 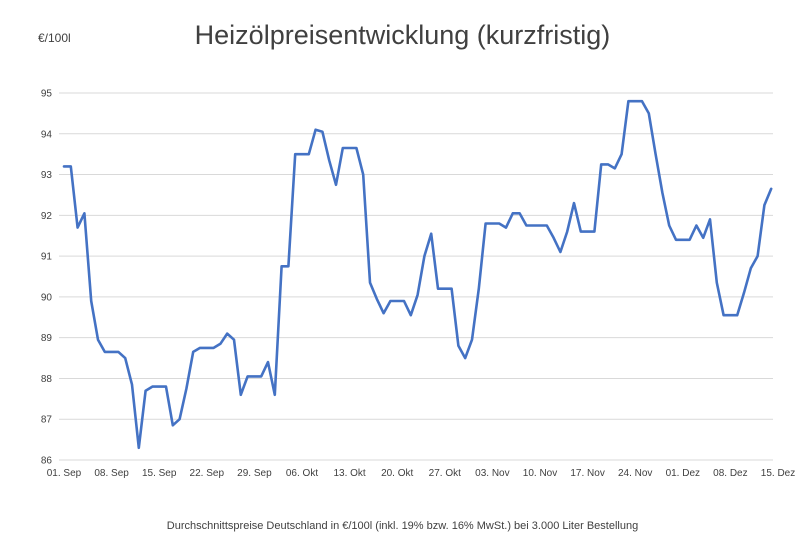 I want to click on y-tick-label: 86, so click(x=47, y=461).